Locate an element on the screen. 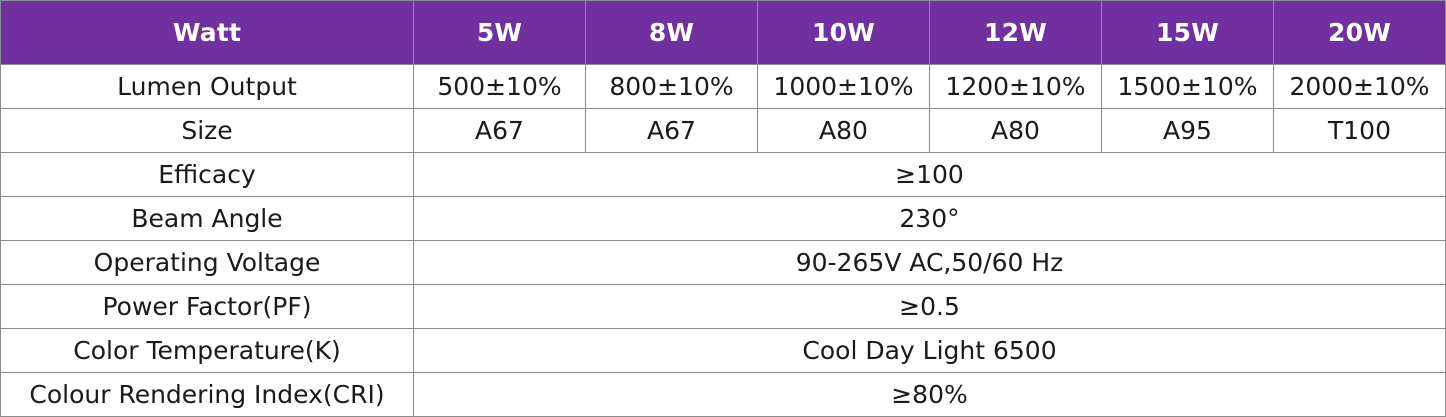 The height and width of the screenshot is (417, 1446). row-power-factor: Power Factor(PF) ≥0.5 is located at coordinates (723, 306).